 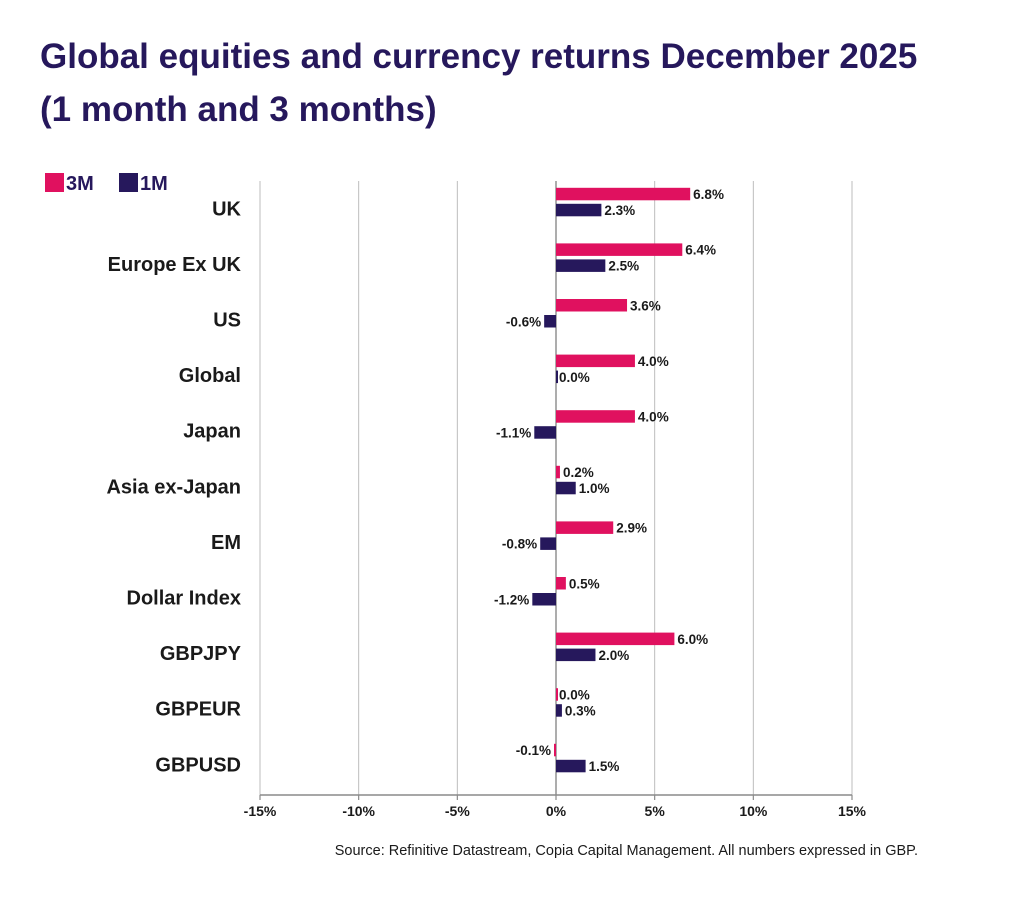 What do you see at coordinates (128, 182) in the screenshot?
I see `legend-swatch-1m` at bounding box center [128, 182].